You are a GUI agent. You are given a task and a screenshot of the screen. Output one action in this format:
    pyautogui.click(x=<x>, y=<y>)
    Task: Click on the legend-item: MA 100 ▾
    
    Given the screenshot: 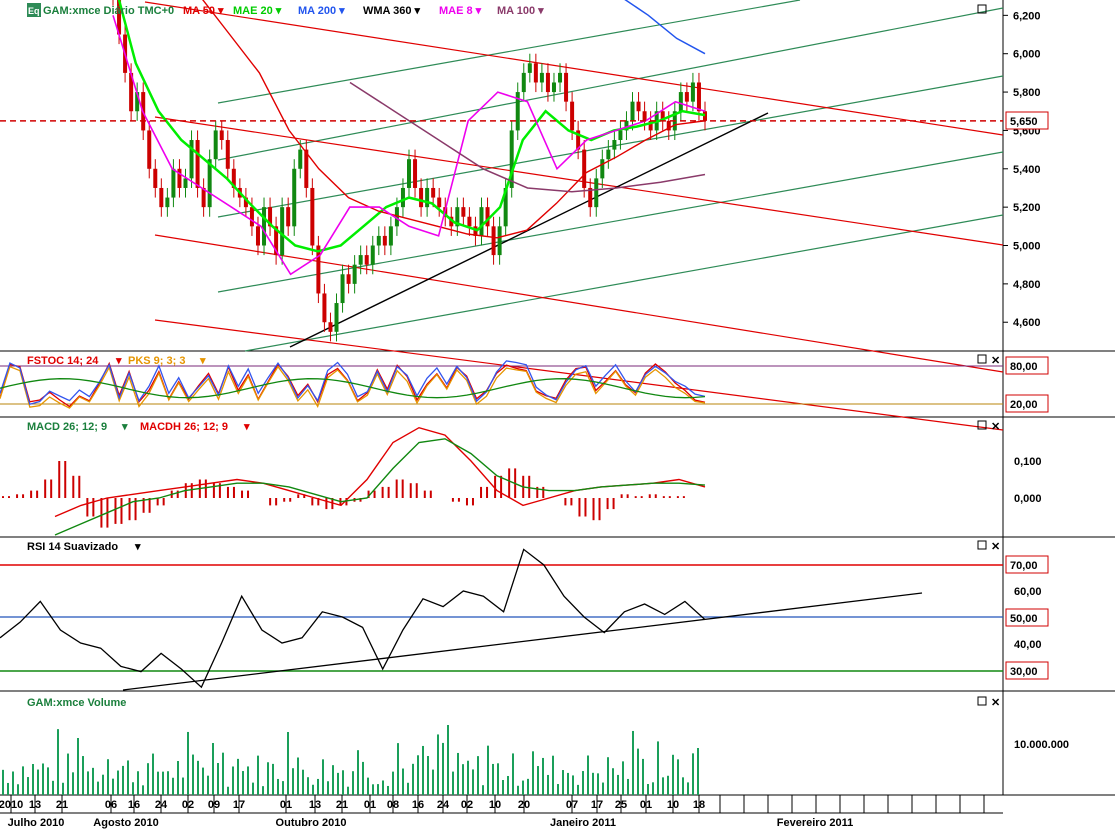 What is the action you would take?
    pyautogui.click(x=520, y=11)
    